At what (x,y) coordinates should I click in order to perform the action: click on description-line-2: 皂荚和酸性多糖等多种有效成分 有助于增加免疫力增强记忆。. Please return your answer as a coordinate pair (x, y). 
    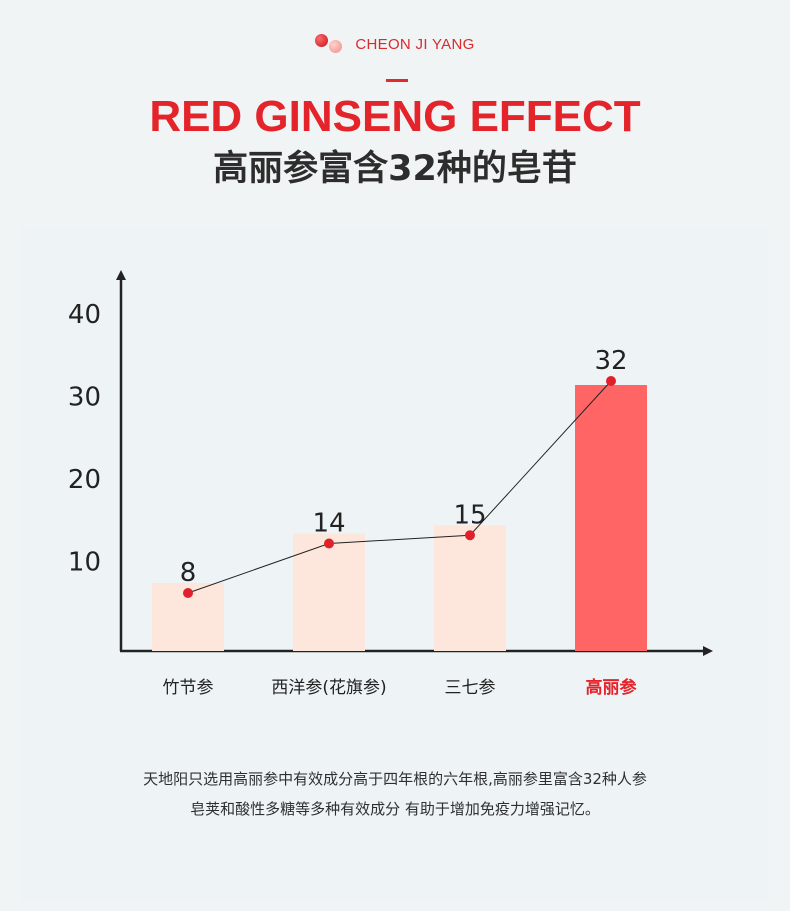
    Looking at the image, I should click on (395, 809).